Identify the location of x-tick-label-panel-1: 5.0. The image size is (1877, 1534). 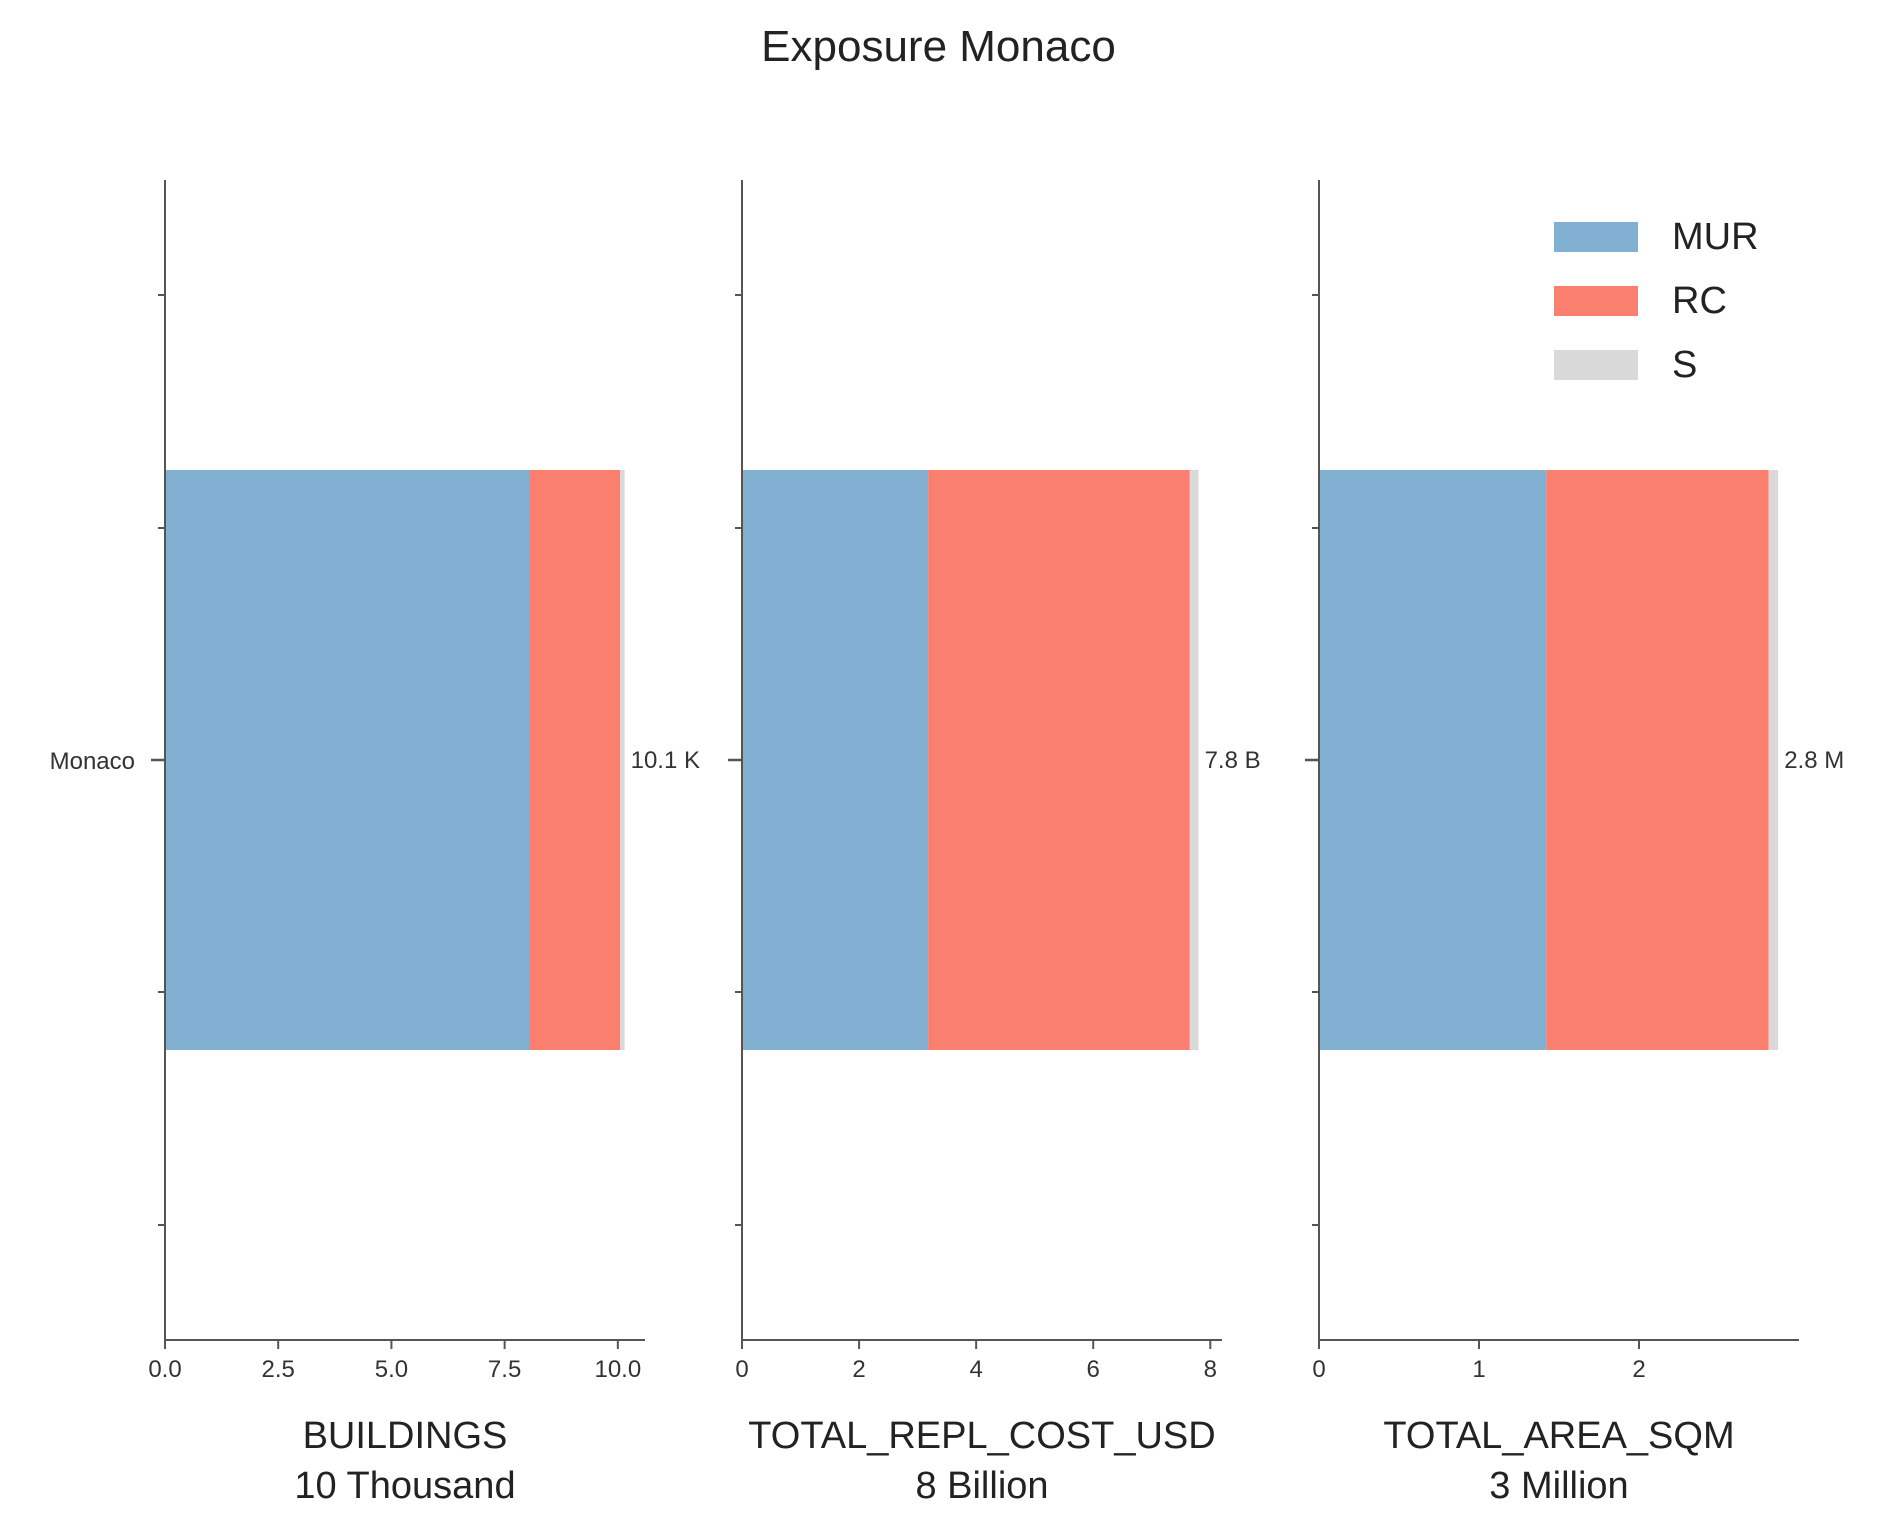
(391, 1369).